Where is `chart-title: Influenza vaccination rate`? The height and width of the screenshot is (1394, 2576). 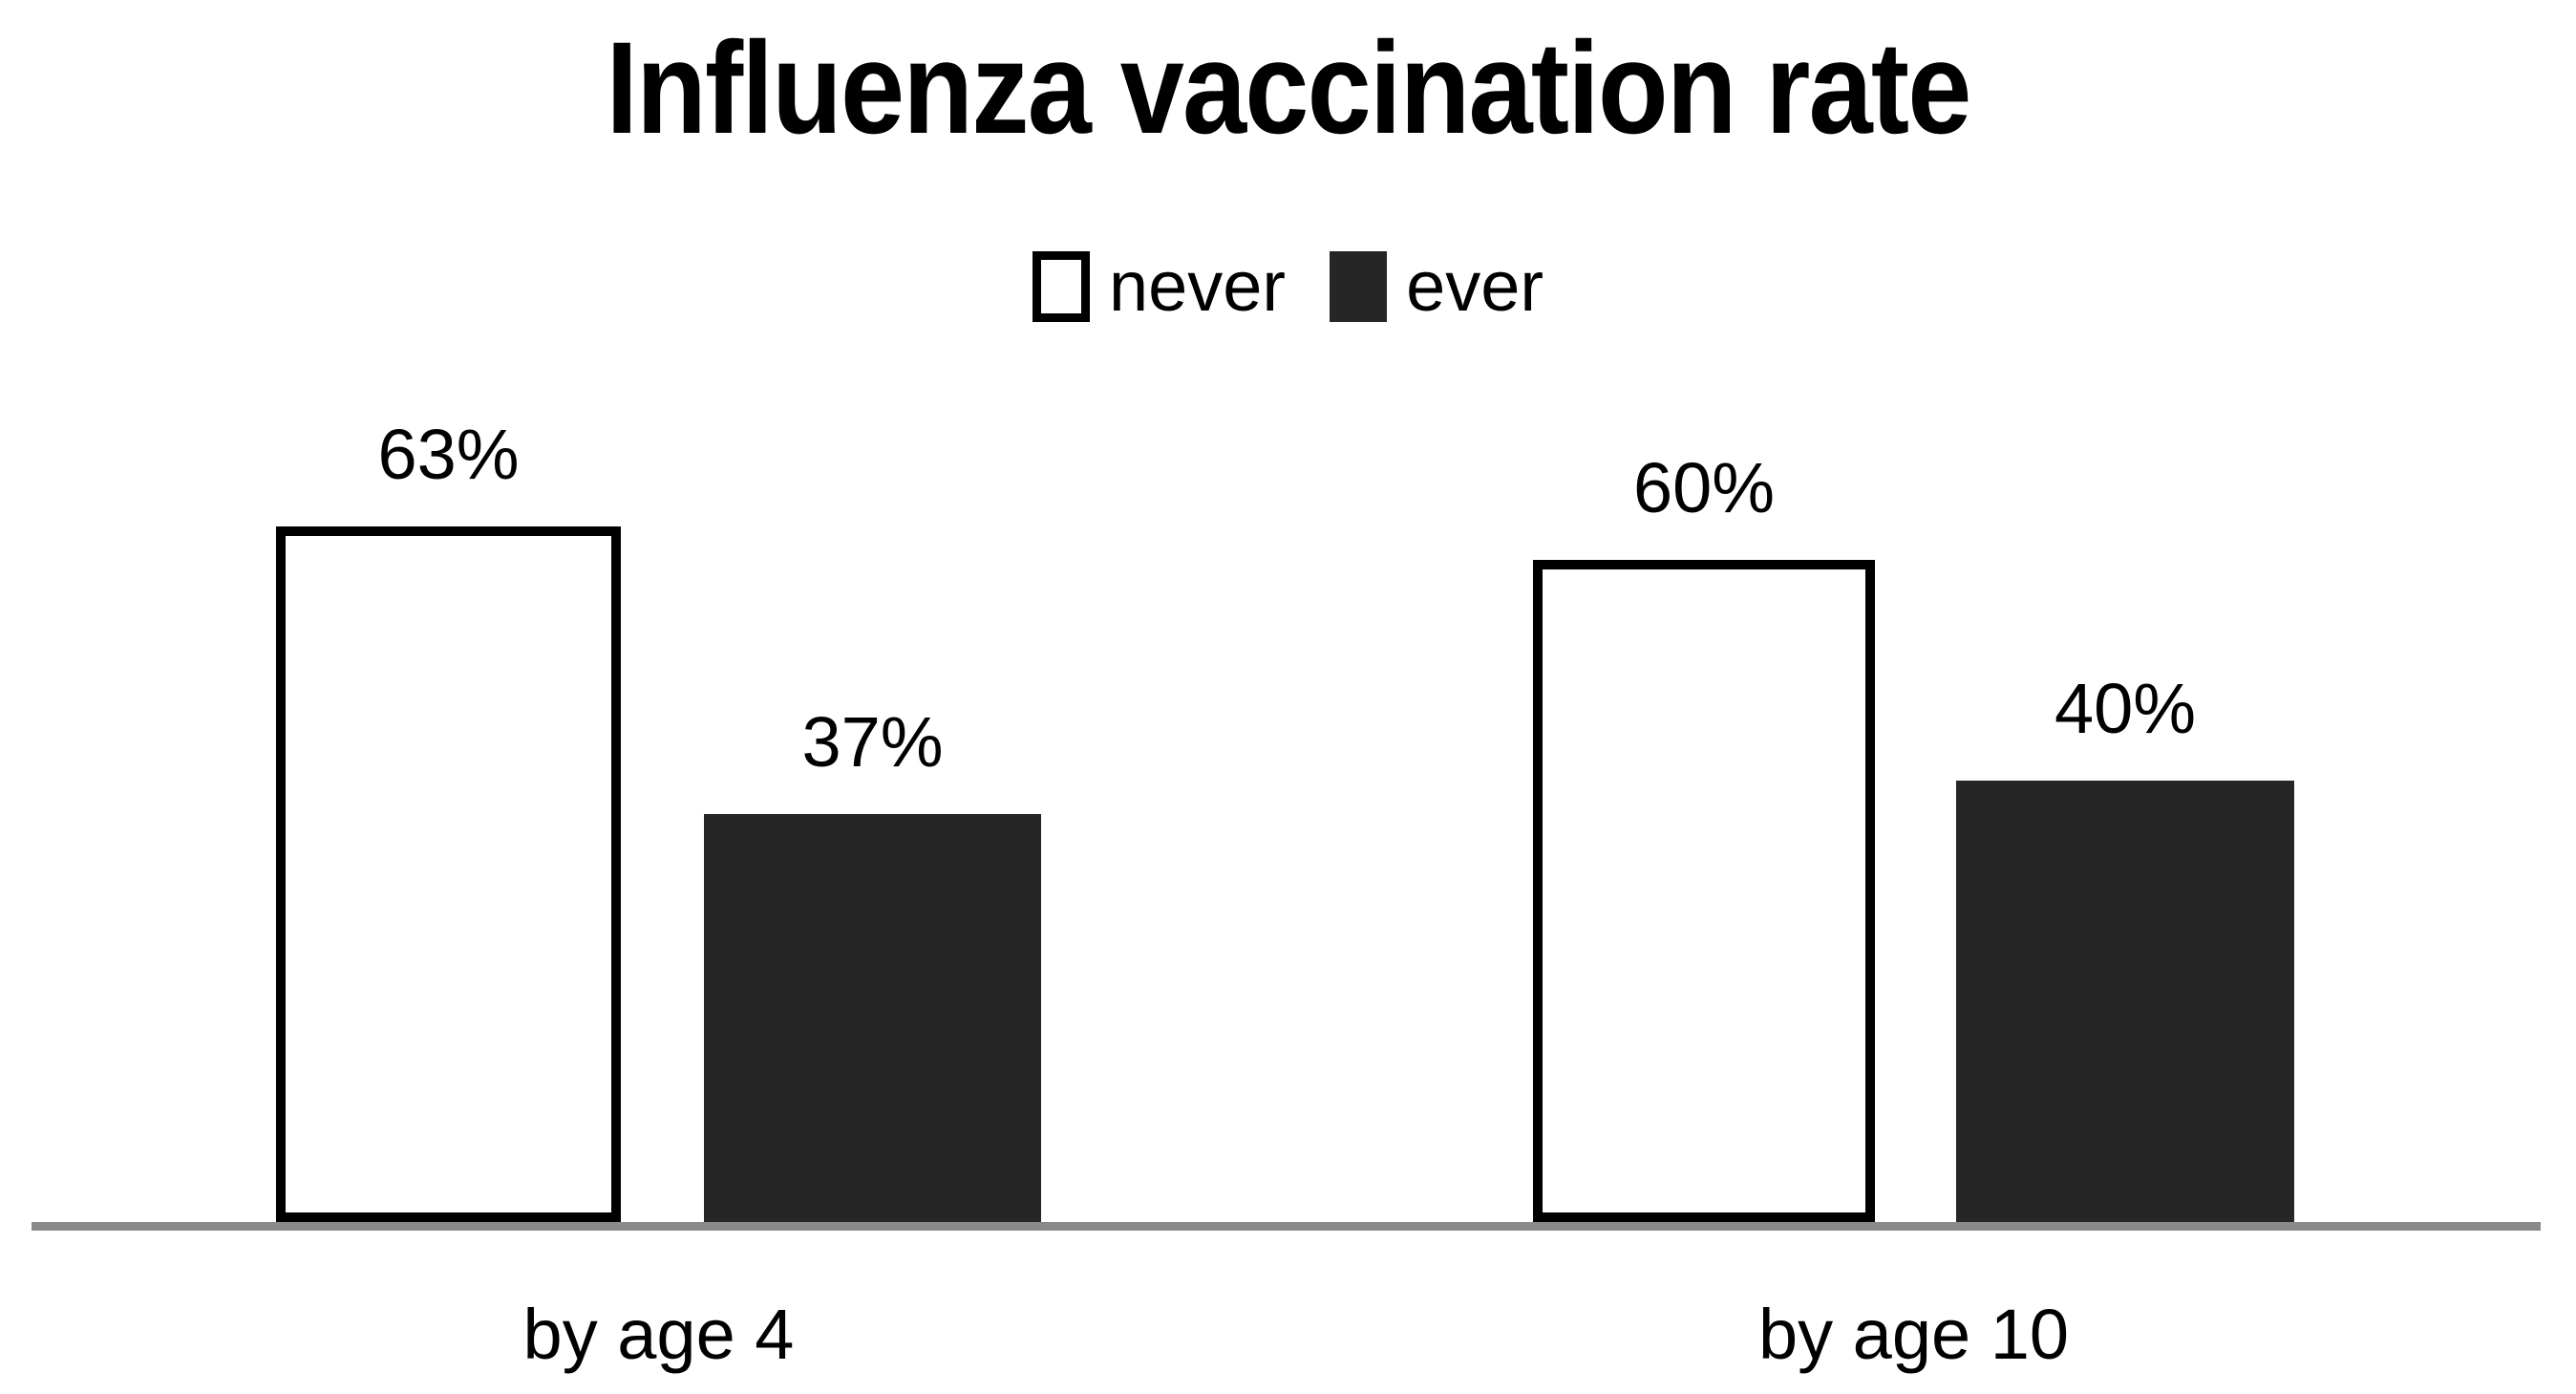
chart-title: Influenza vaccination rate is located at coordinates (1288, 88).